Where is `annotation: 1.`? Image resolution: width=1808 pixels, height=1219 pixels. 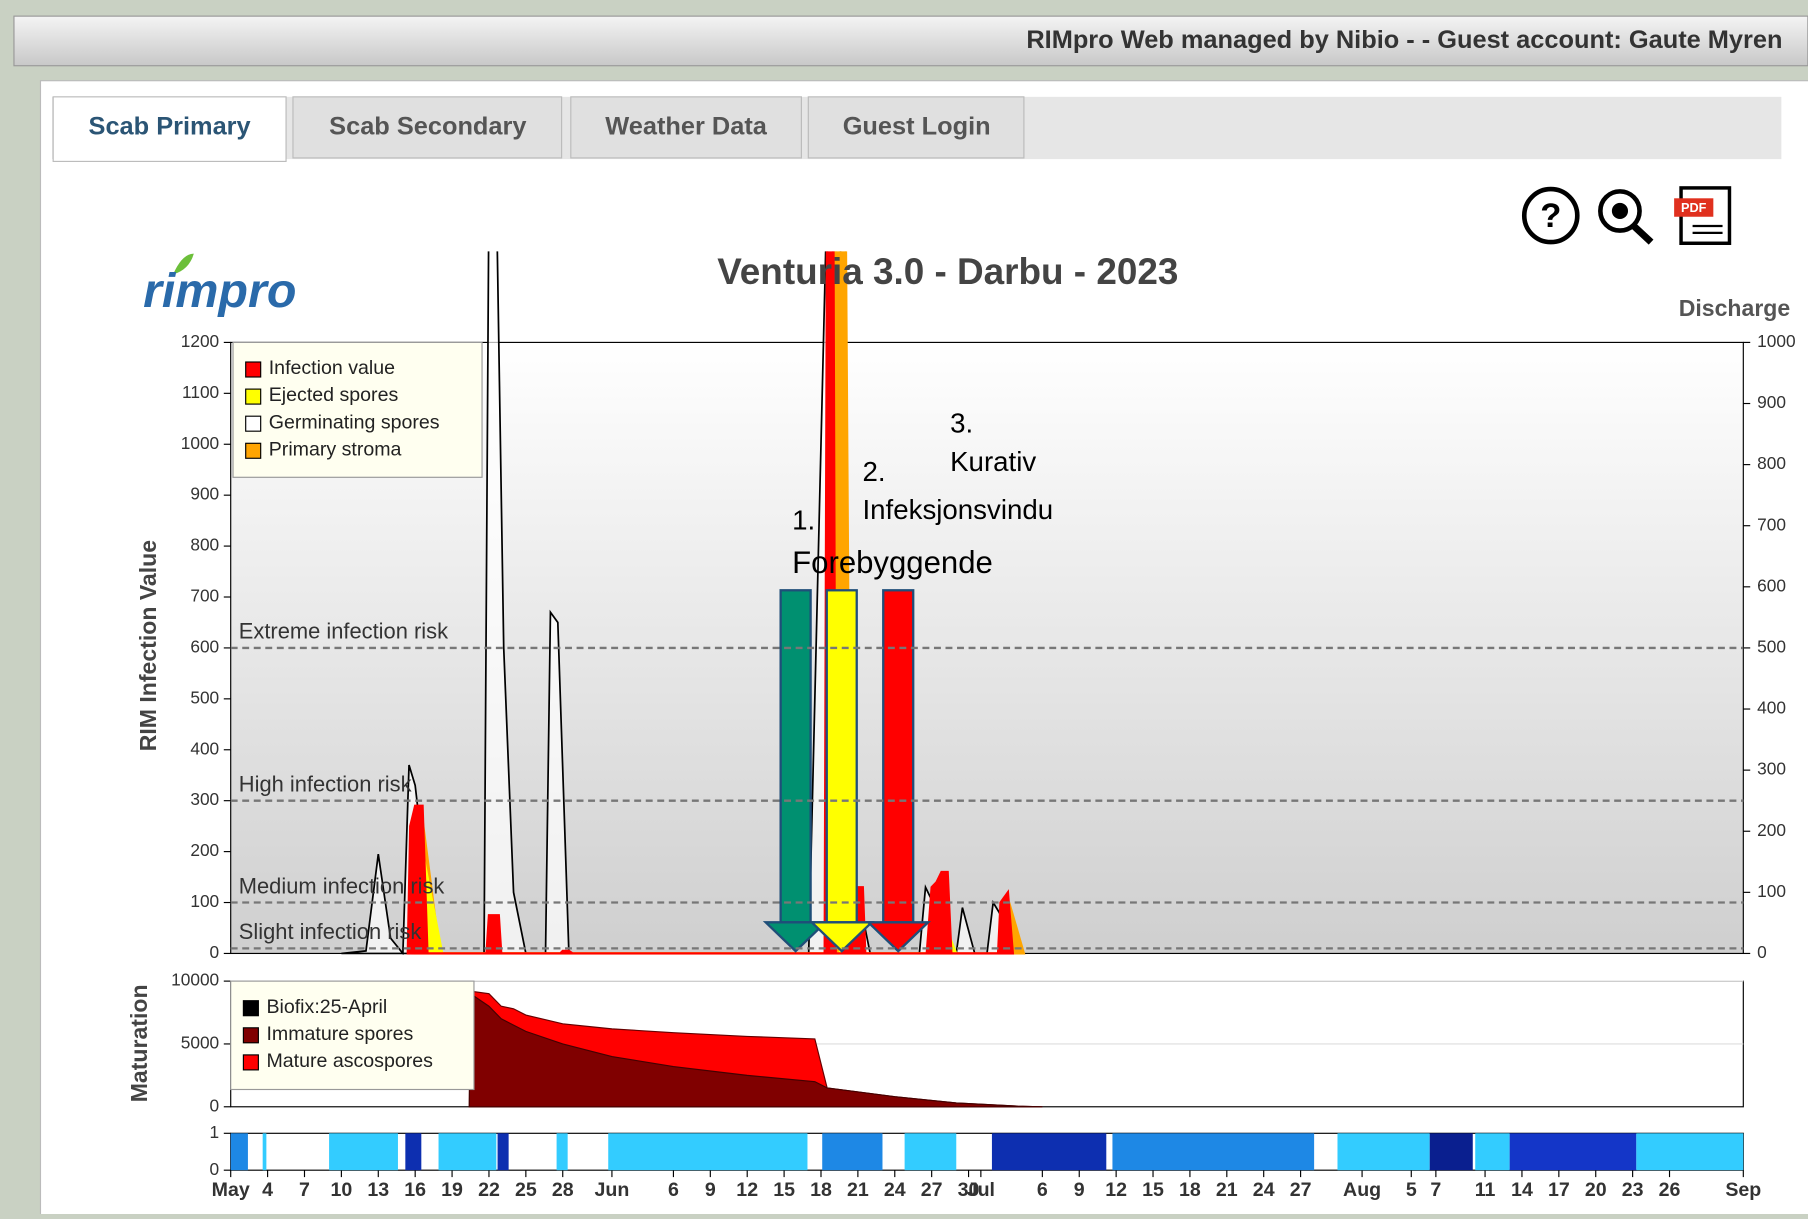
annotation: 1. is located at coordinates (803, 520).